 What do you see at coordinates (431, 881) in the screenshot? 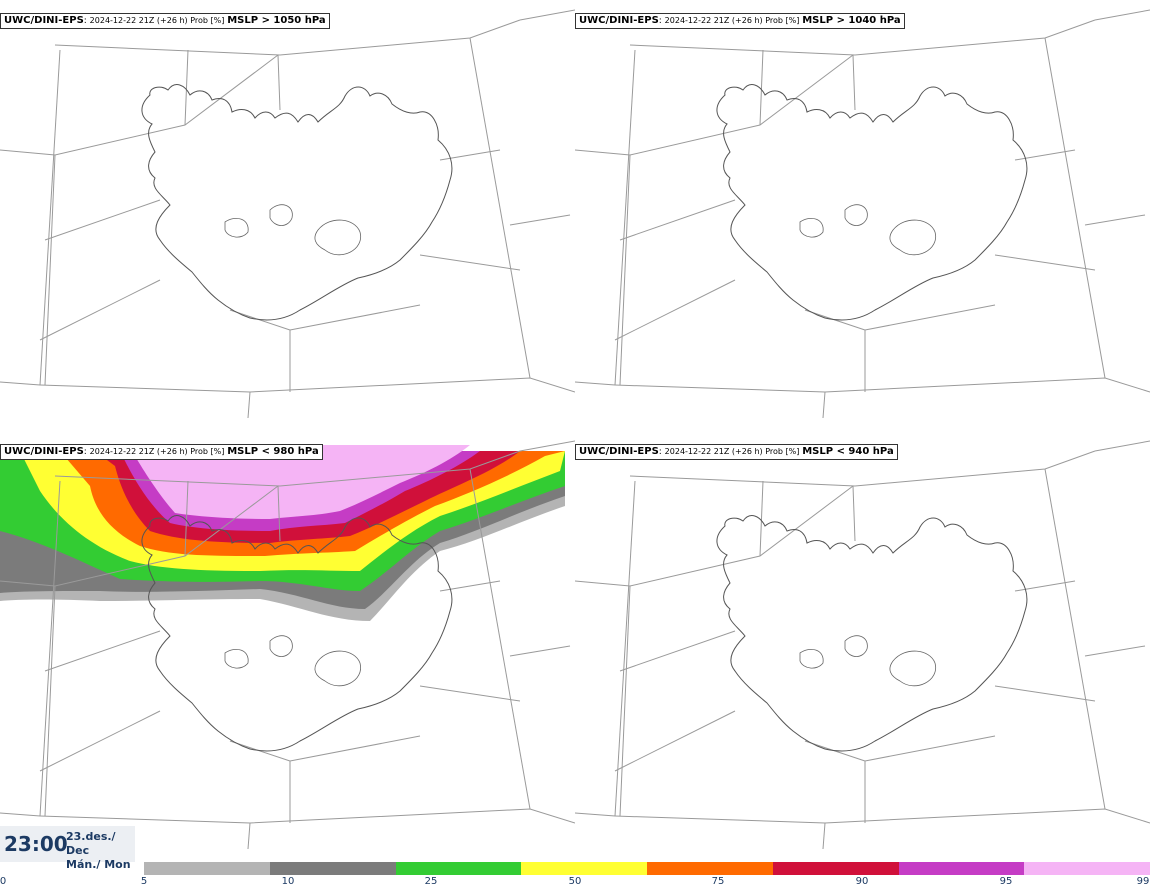
I see `legend-tick-label: 25` at bounding box center [431, 881].